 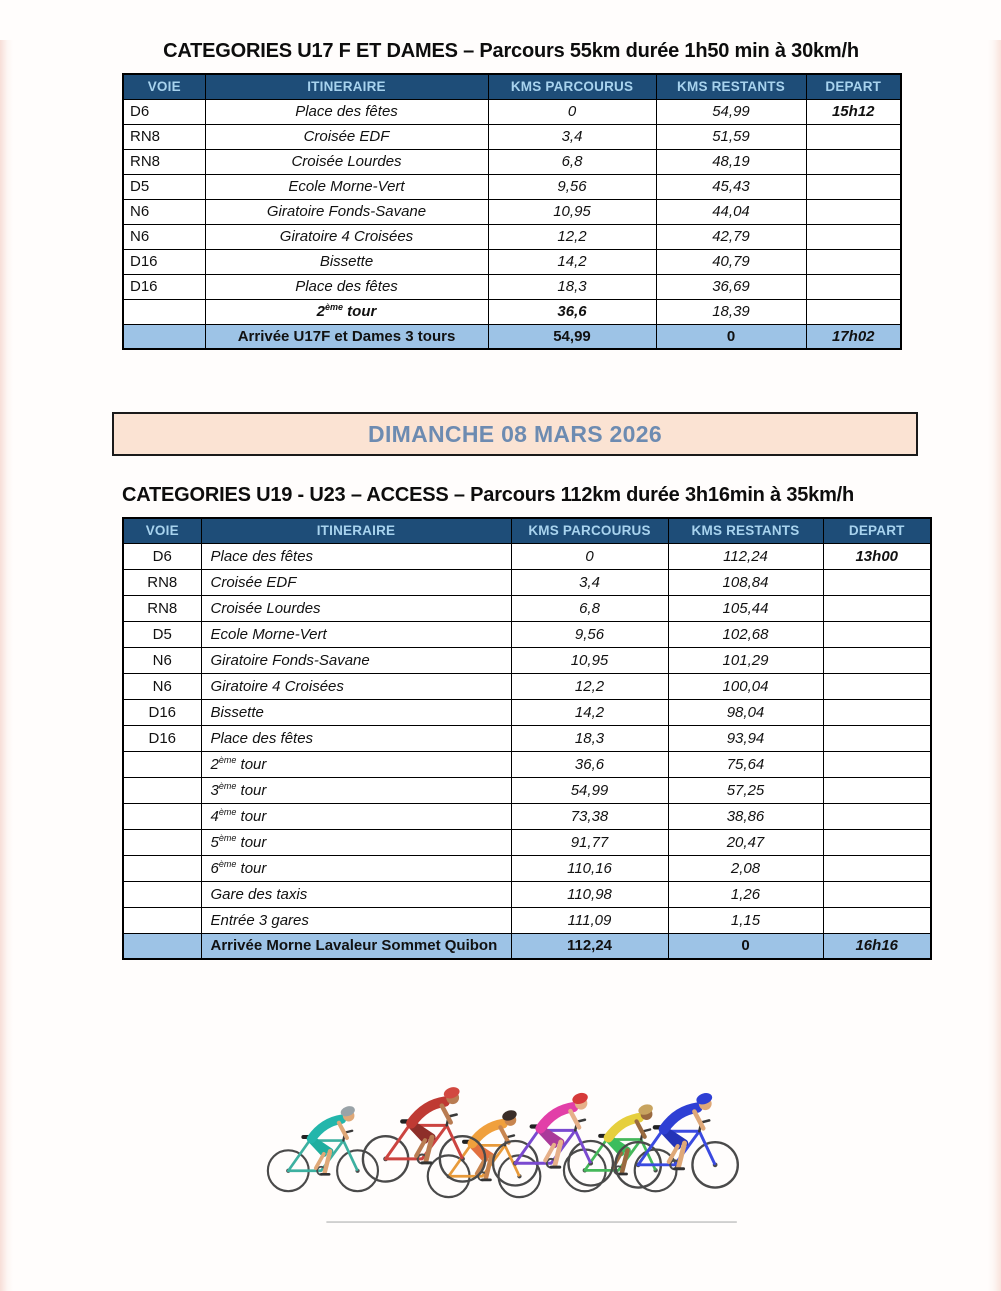 I want to click on table-row: D6 Place des fêtes 0 54,99 15h12, so click(x=512, y=111).